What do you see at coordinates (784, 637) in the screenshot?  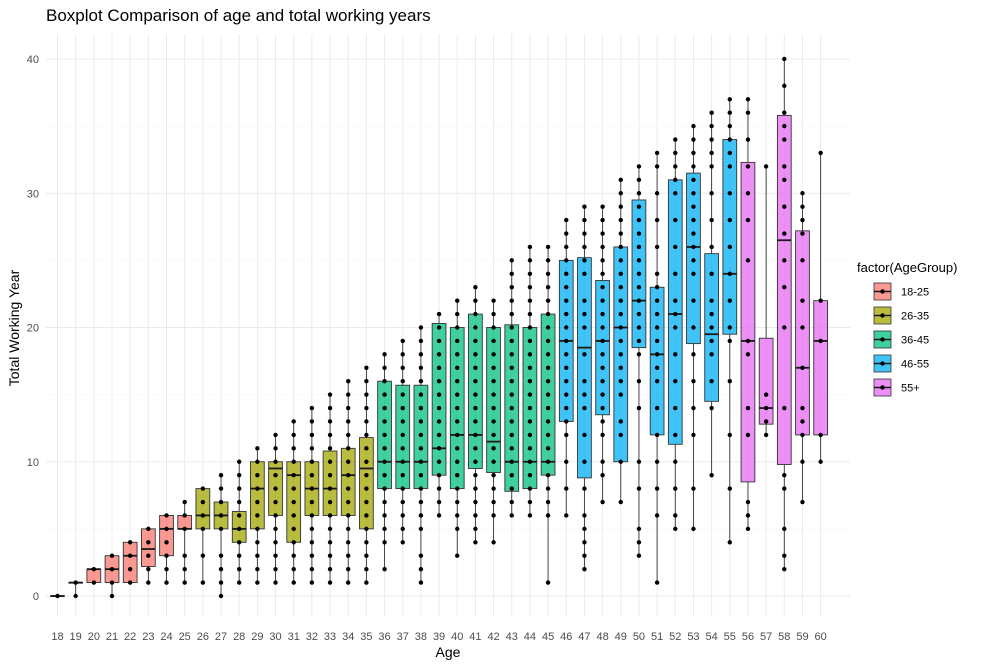 I see `x-tick-label: 58` at bounding box center [784, 637].